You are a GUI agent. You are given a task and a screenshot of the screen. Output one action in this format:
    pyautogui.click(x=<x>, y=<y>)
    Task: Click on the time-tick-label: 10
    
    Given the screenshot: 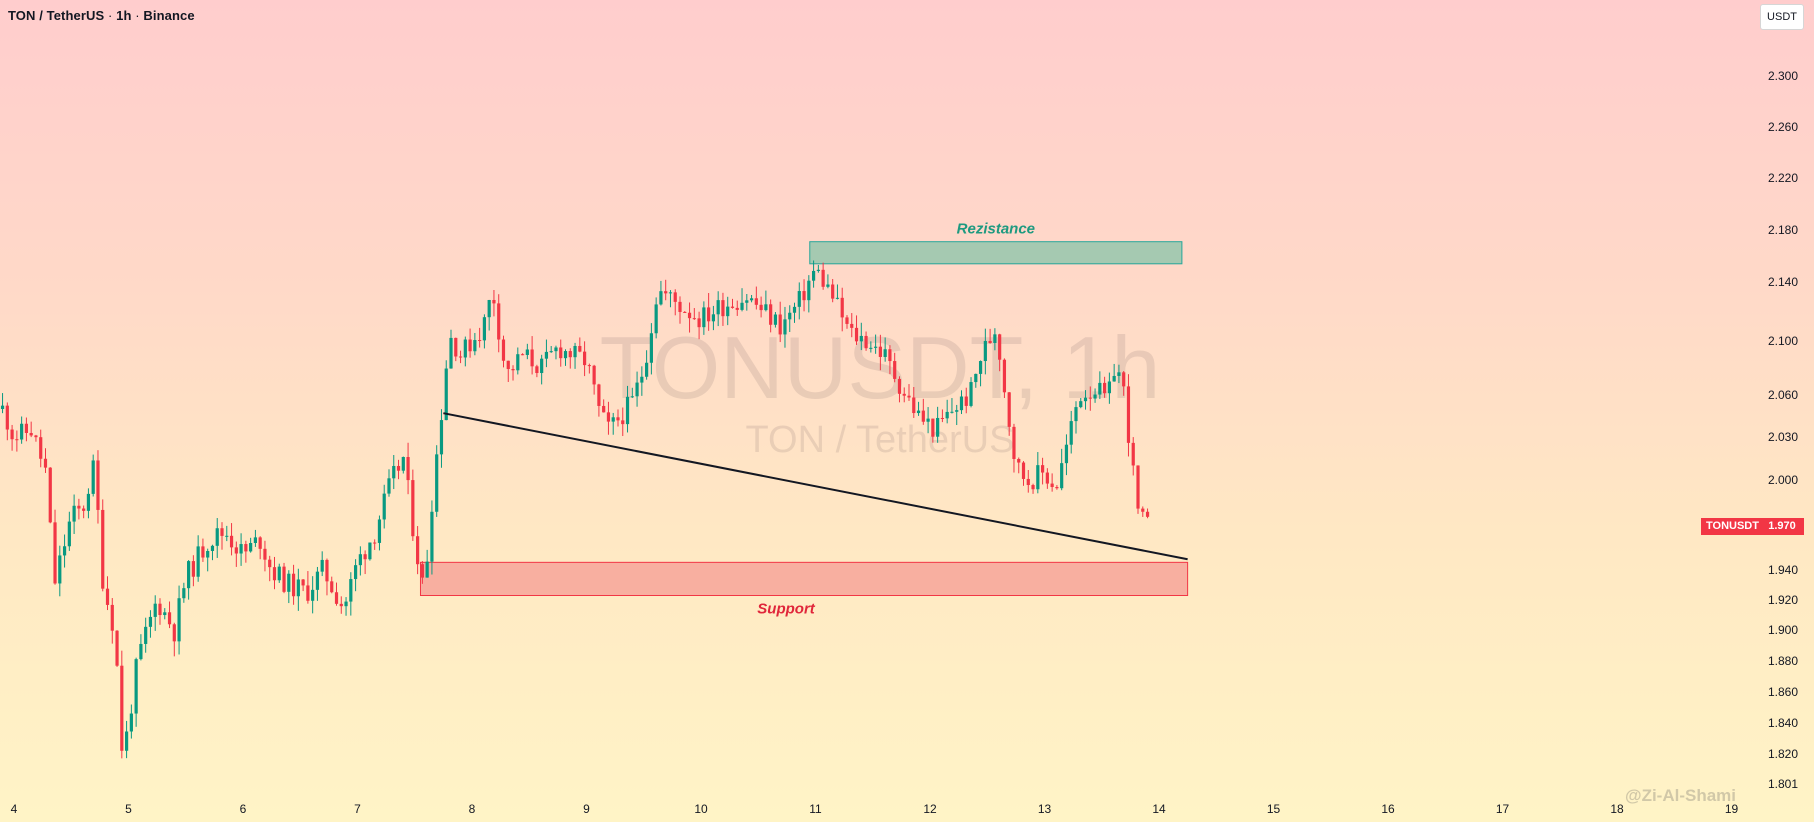 What is the action you would take?
    pyautogui.click(x=701, y=809)
    